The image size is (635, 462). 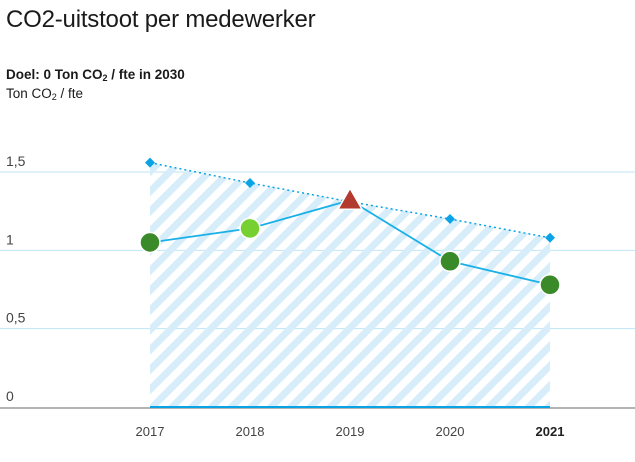 I want to click on y-unit-label: Ton CO2 / fte, so click(x=45, y=94).